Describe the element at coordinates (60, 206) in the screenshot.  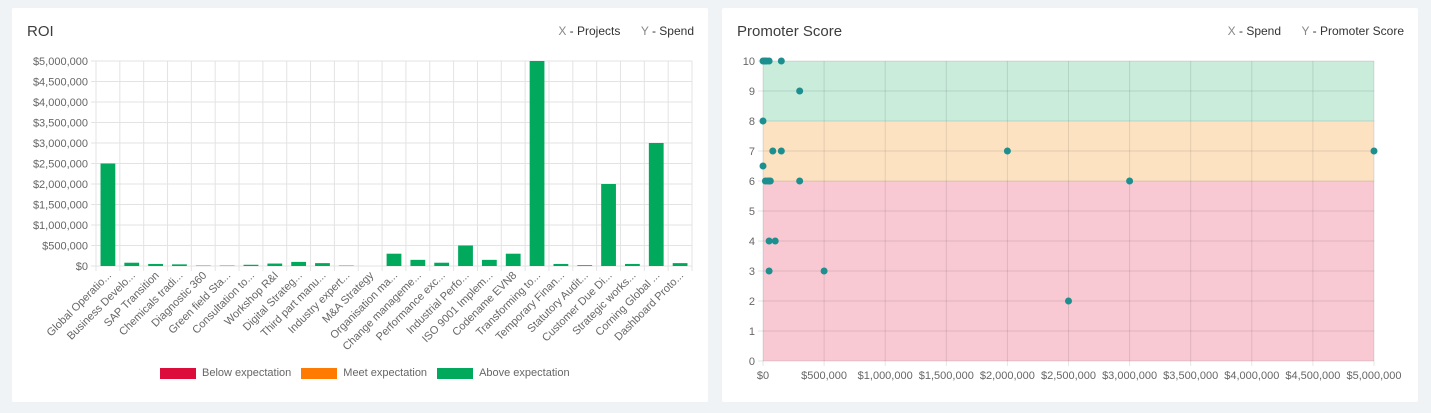
I see `roi-y-tick-label: $1,500,000` at that location.